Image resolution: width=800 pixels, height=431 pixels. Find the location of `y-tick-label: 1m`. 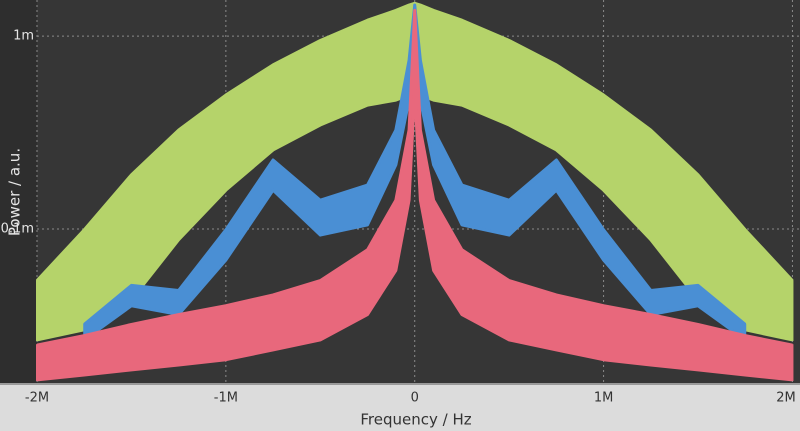

y-tick-label: 1m is located at coordinates (23, 36).